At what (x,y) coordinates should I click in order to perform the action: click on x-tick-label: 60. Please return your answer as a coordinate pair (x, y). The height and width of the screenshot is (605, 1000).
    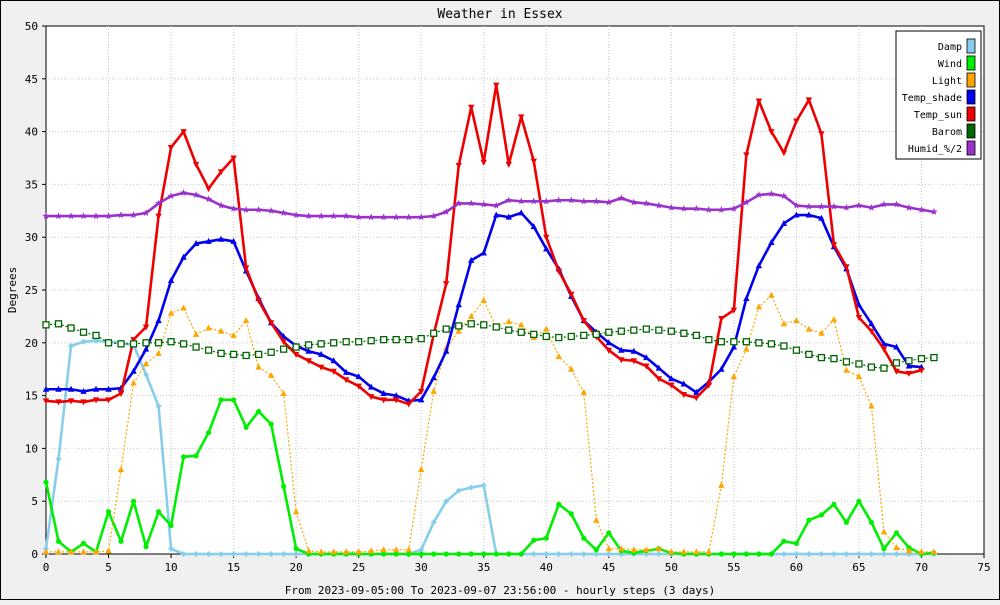
    Looking at the image, I should click on (796, 567).